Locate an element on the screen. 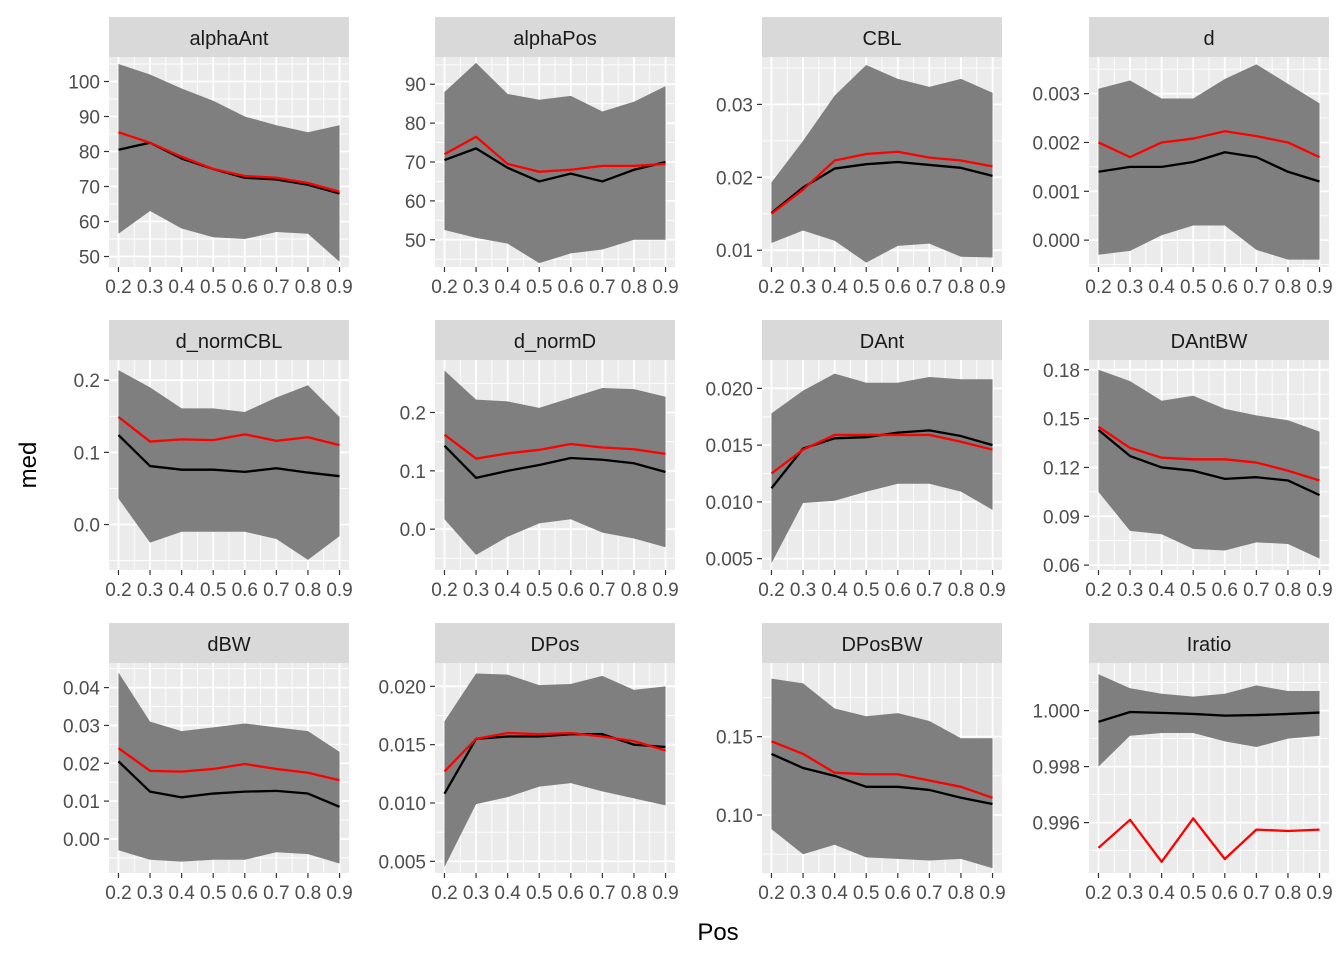  y-tick-label: 0.002 is located at coordinates (1056, 143).